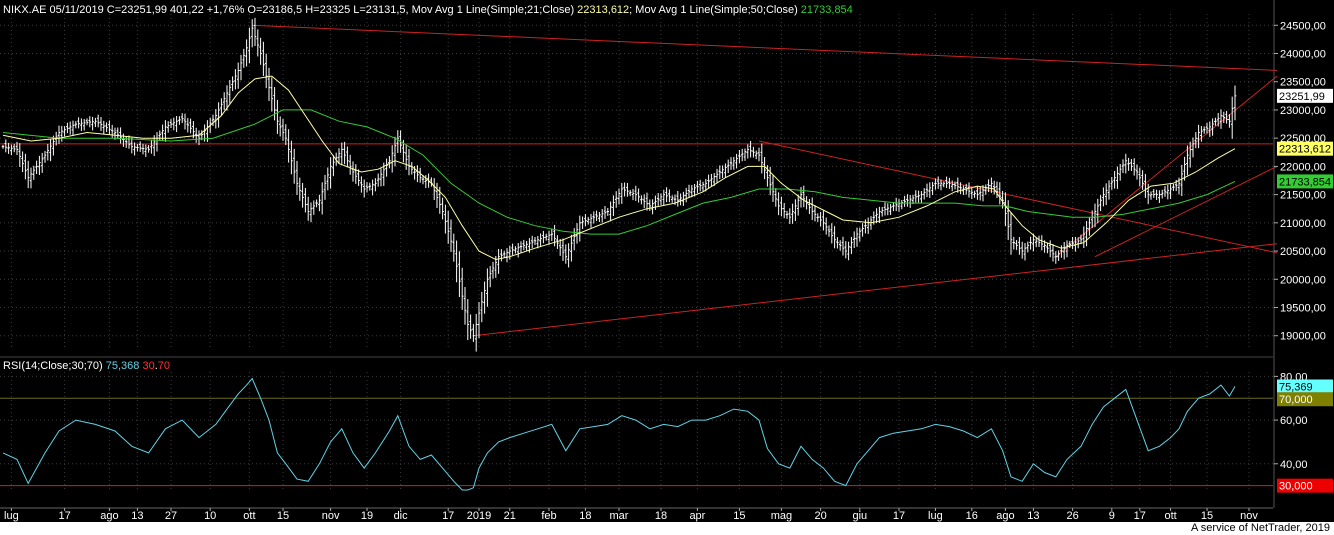 This screenshot has height=535, width=1334. Describe the element at coordinates (826, 10) in the screenshot. I see `ma50-header-value: 21733,854` at that location.